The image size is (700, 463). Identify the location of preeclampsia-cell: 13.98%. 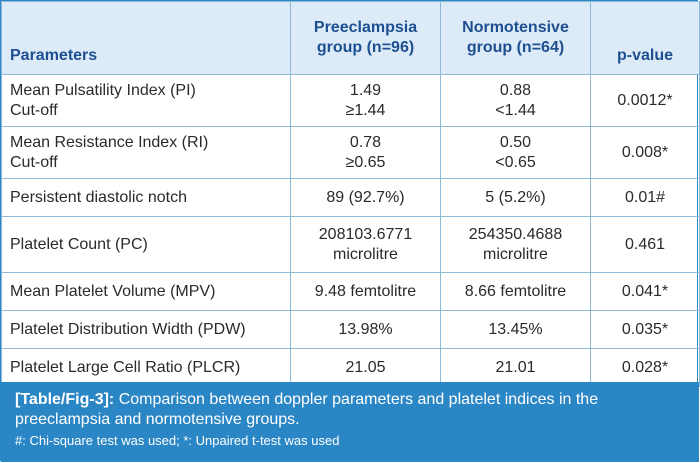
(365, 329).